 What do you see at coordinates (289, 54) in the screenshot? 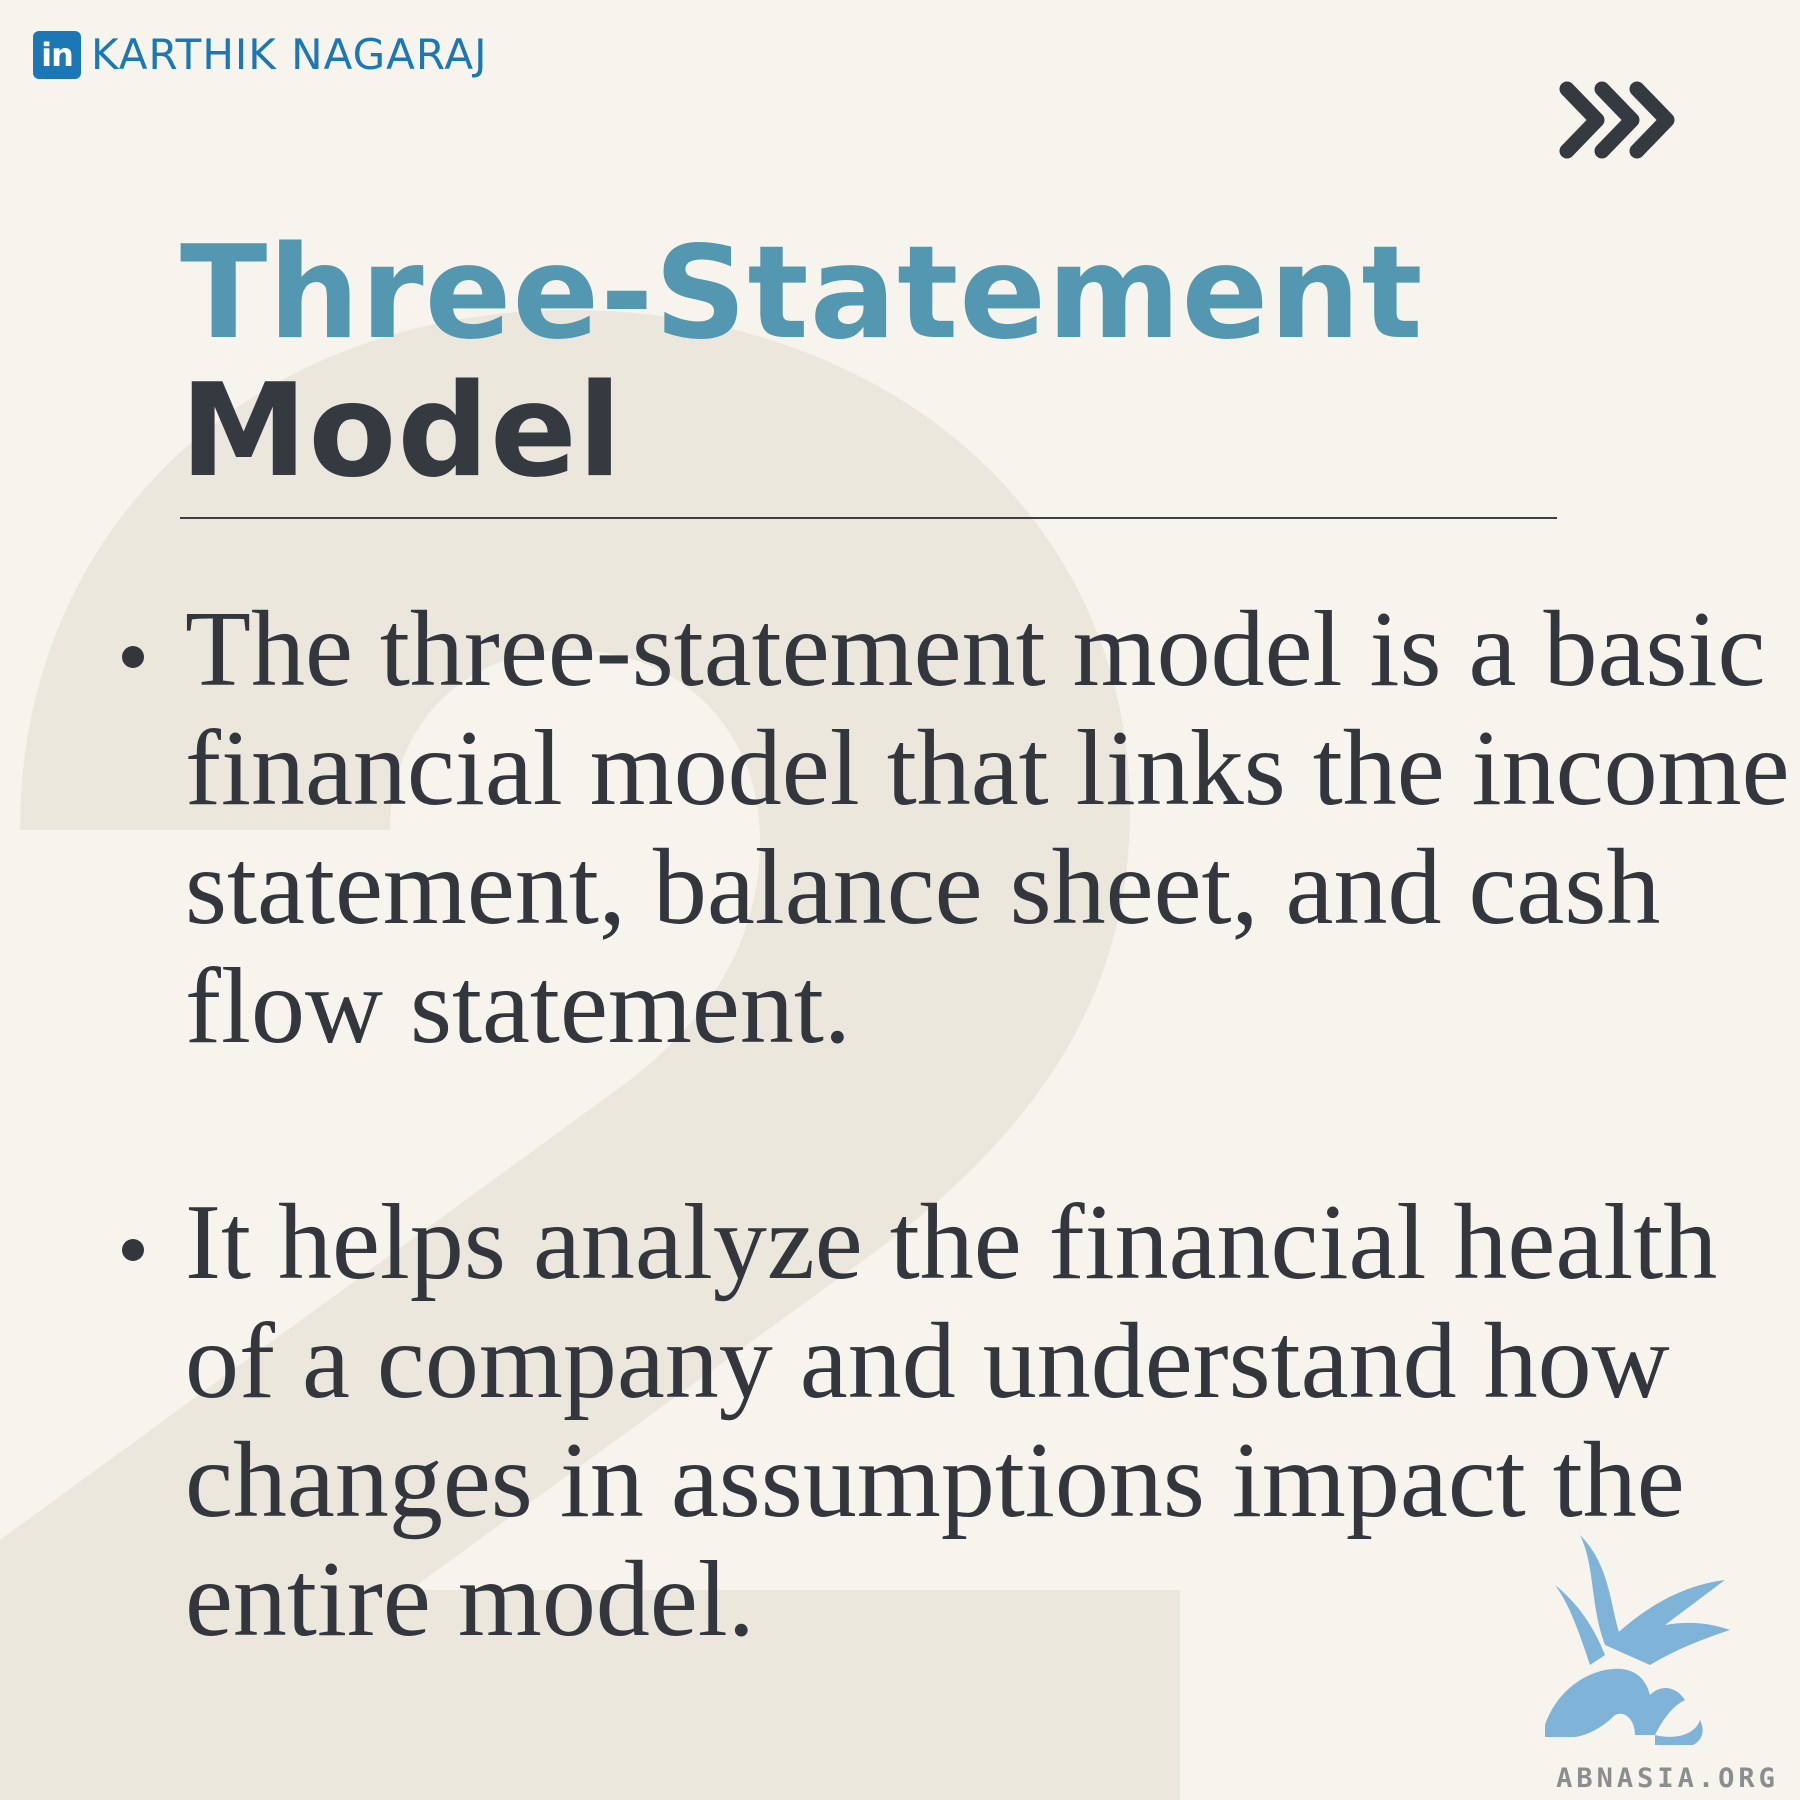
I see `author-name: KARTHIK NAGARAJ` at bounding box center [289, 54].